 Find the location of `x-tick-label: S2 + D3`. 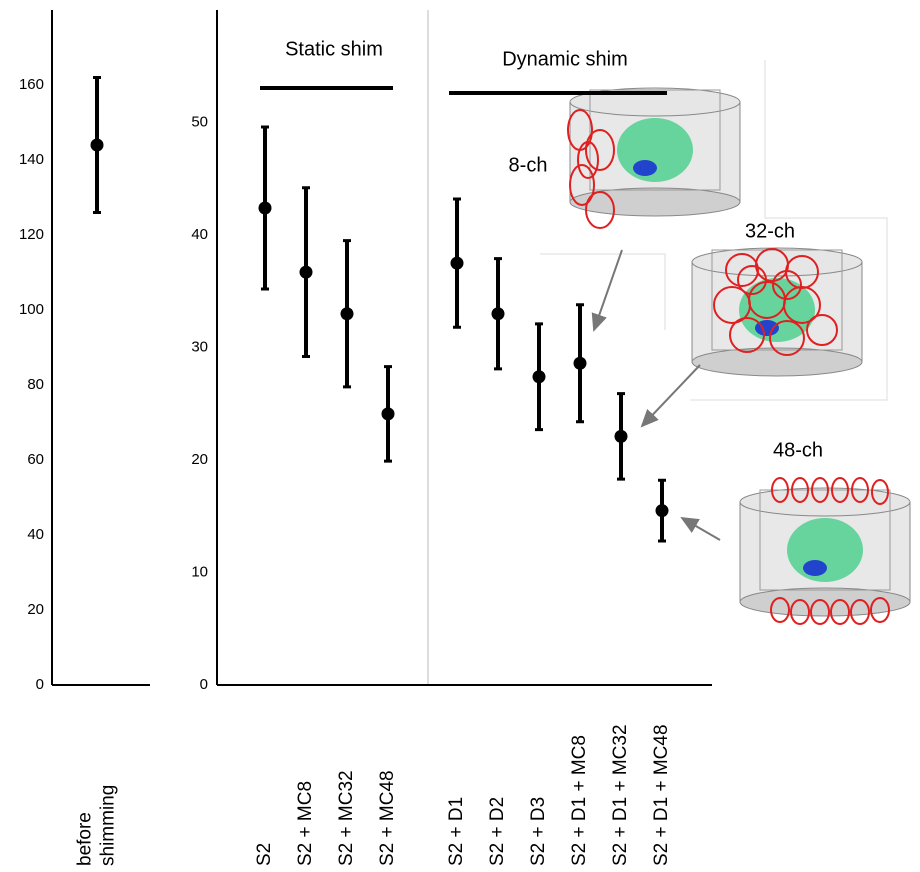

x-tick-label: S2 + D3 is located at coordinates (538, 831).